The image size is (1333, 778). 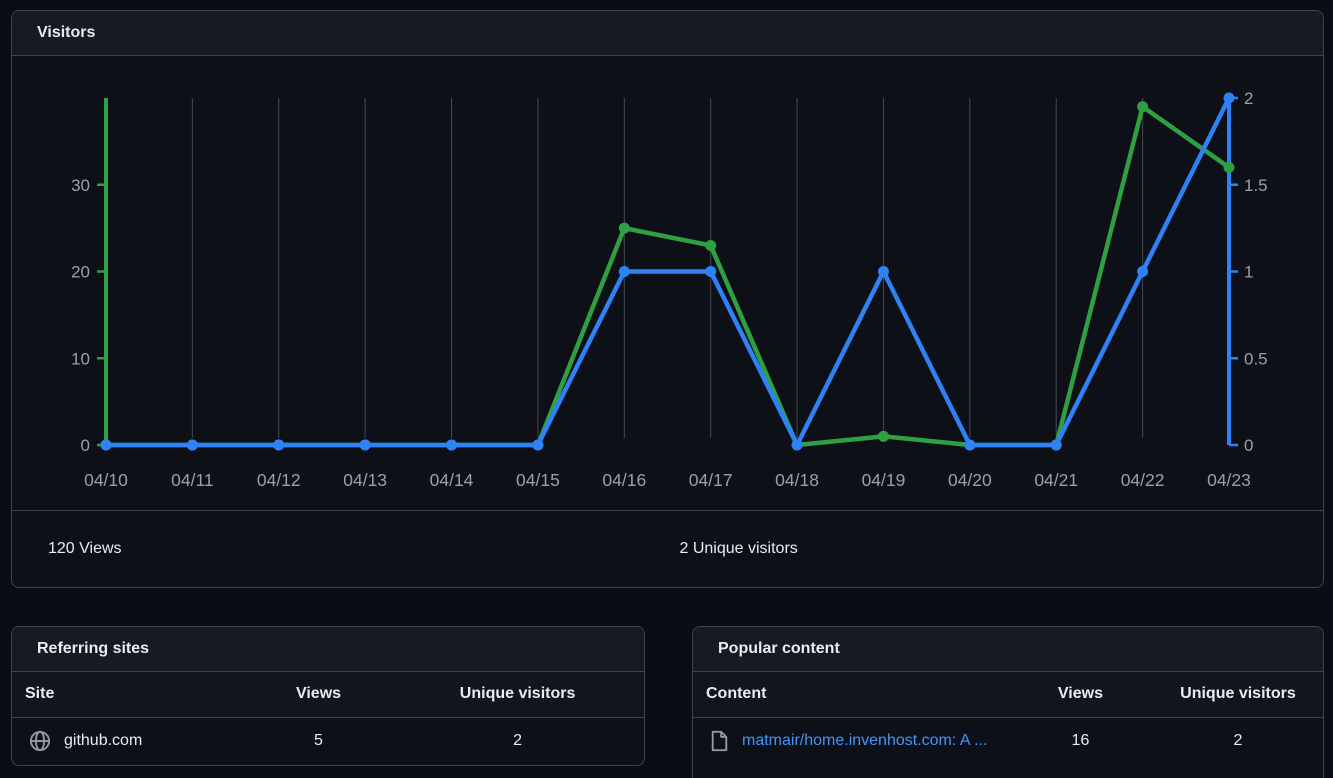 I want to click on svg-text: 04/17, so click(x=711, y=480).